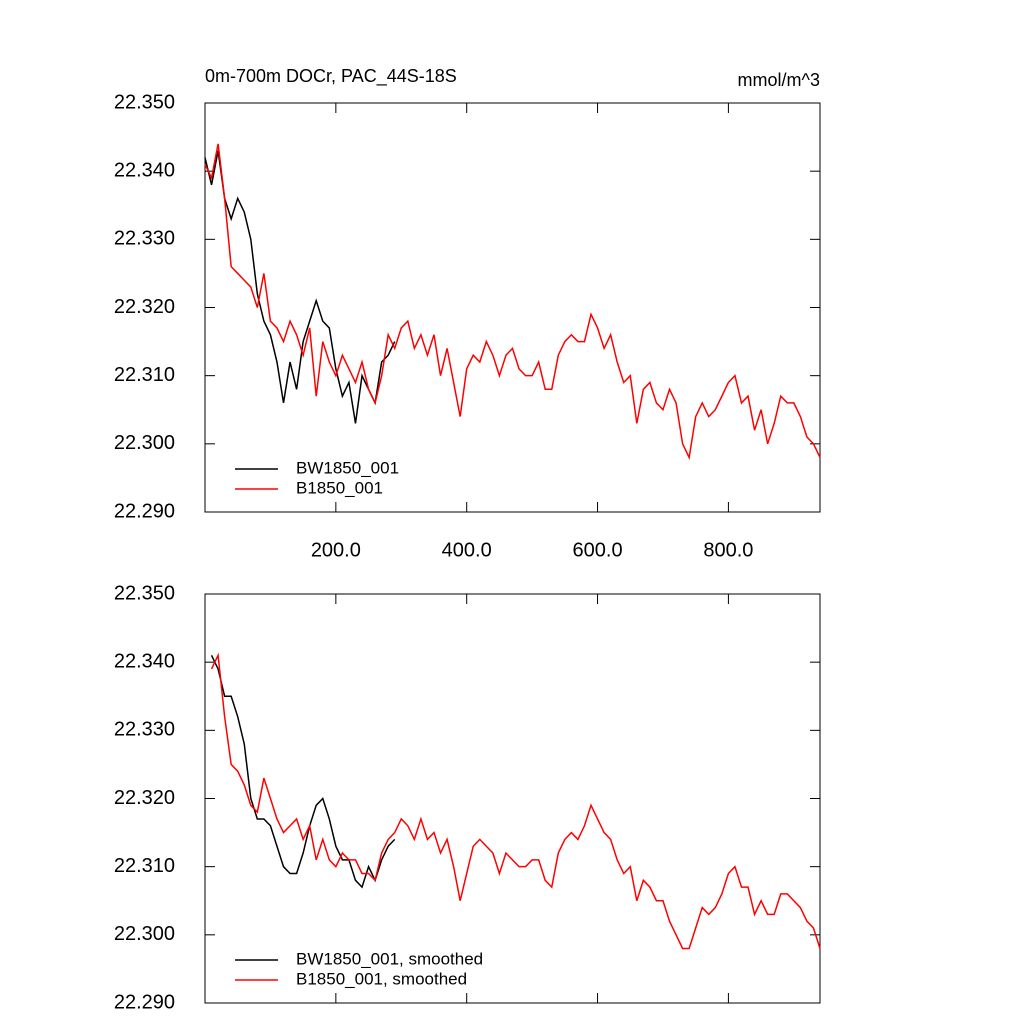 This screenshot has width=1024, height=1024. Describe the element at coordinates (347, 467) in the screenshot. I see `legend-label: BW1850_001` at that location.